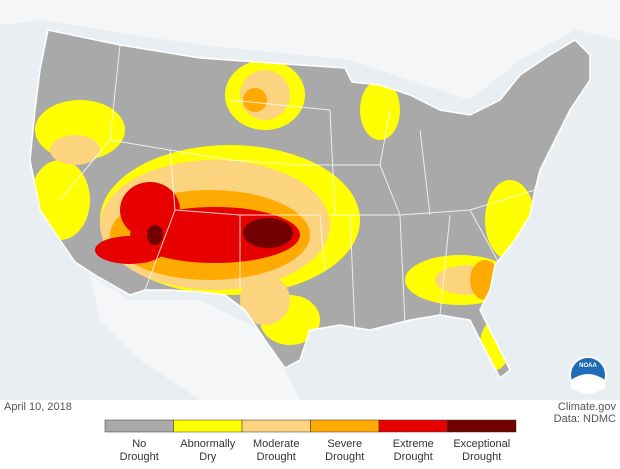 Image resolution: width=620 pixels, height=469 pixels. What do you see at coordinates (413, 444) in the screenshot?
I see `legend-label: Extreme` at bounding box center [413, 444].